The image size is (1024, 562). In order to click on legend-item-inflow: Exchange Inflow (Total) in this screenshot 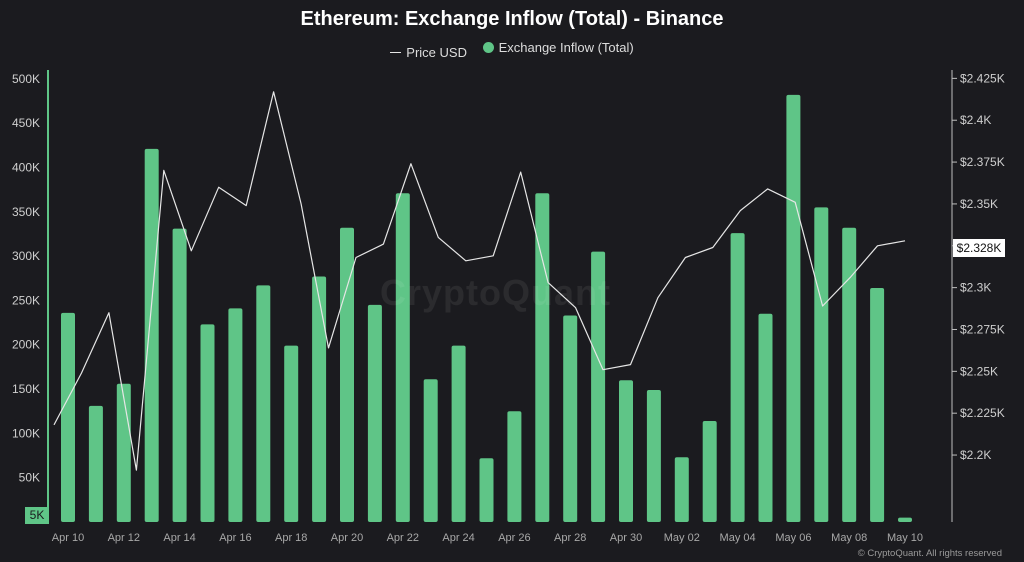, I will do `click(558, 47)`.